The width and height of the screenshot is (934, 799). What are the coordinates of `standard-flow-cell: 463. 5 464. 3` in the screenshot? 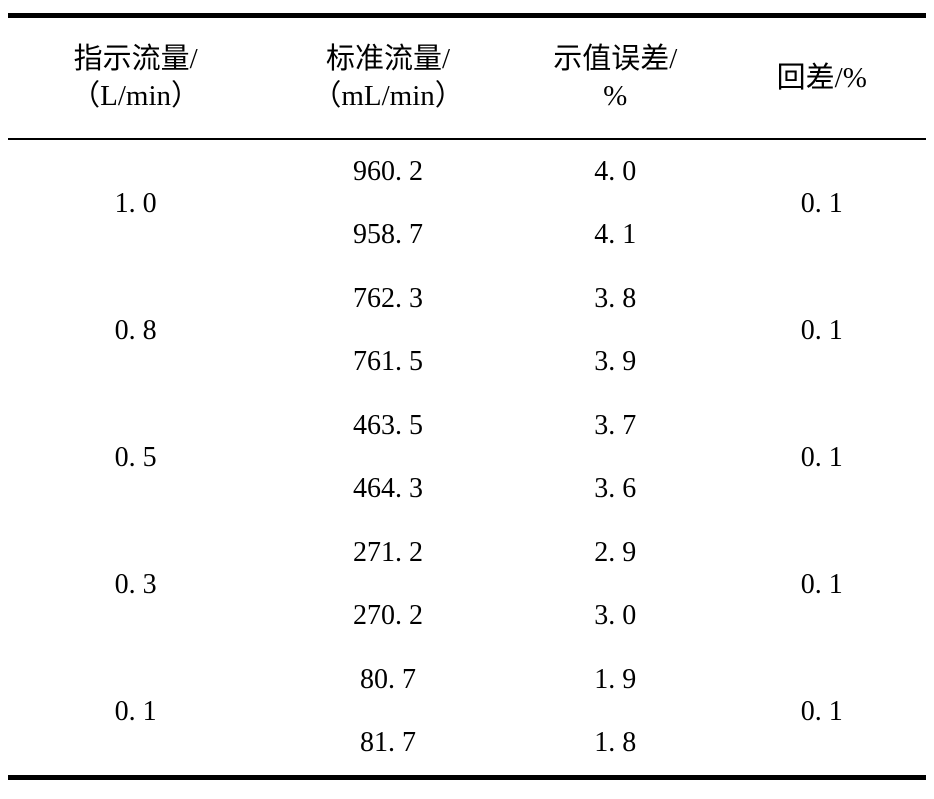 It's located at (388, 457).